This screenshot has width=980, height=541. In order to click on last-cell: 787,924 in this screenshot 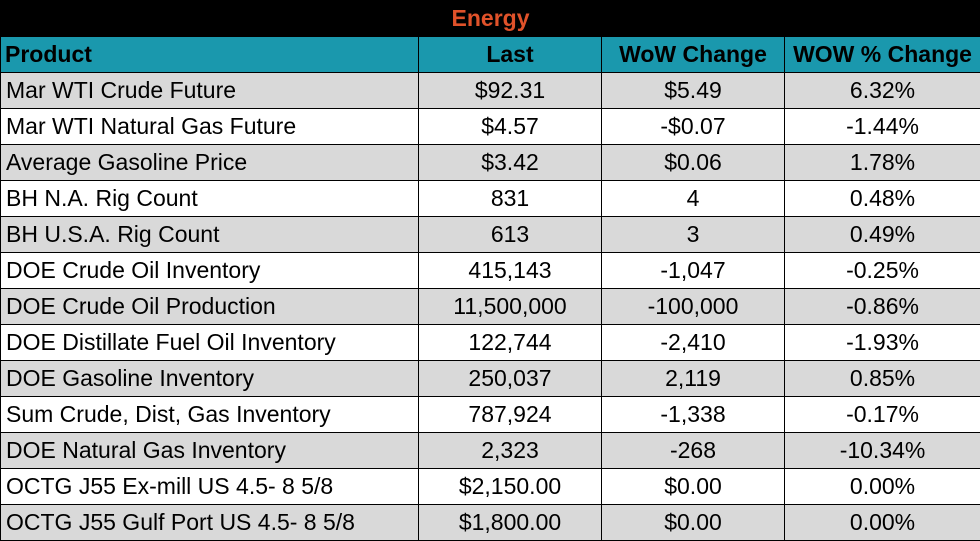, I will do `click(510, 415)`.